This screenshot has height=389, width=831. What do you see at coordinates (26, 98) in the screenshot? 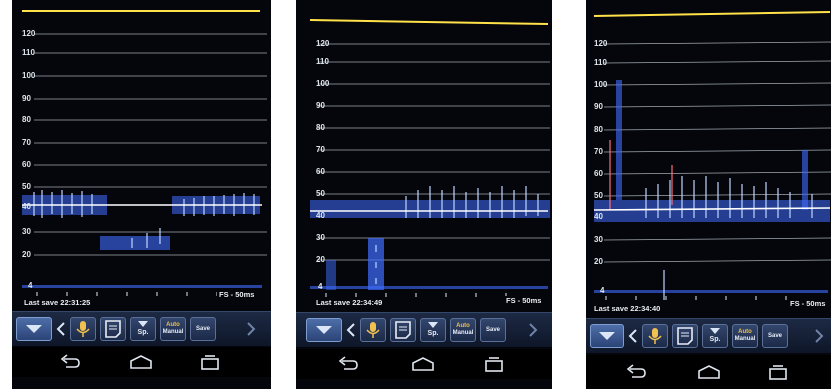
I see `y-label-90: 90` at bounding box center [26, 98].